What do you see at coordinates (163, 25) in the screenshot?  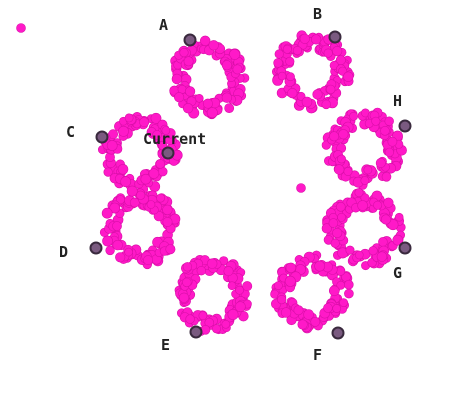 I see `label-a: A` at bounding box center [163, 25].